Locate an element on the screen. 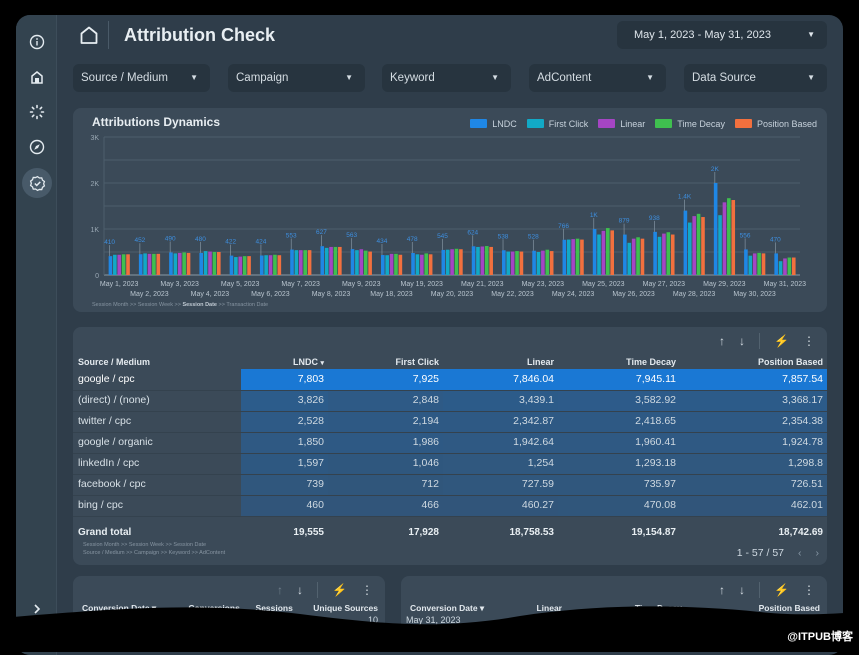 The width and height of the screenshot is (859, 655). x-tick-label: May 28, 2023 is located at coordinates (694, 294).